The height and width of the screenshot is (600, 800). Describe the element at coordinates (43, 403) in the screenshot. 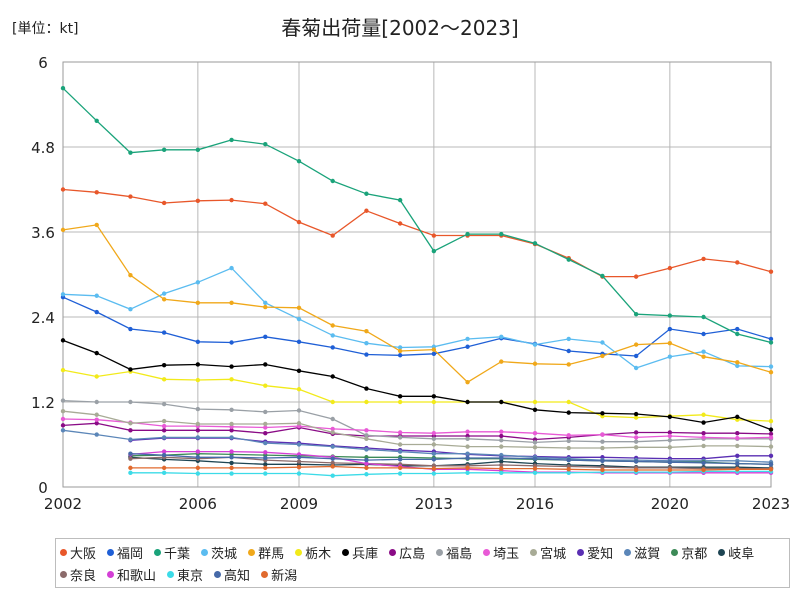

I see `y-tick-label: 1.2` at that location.